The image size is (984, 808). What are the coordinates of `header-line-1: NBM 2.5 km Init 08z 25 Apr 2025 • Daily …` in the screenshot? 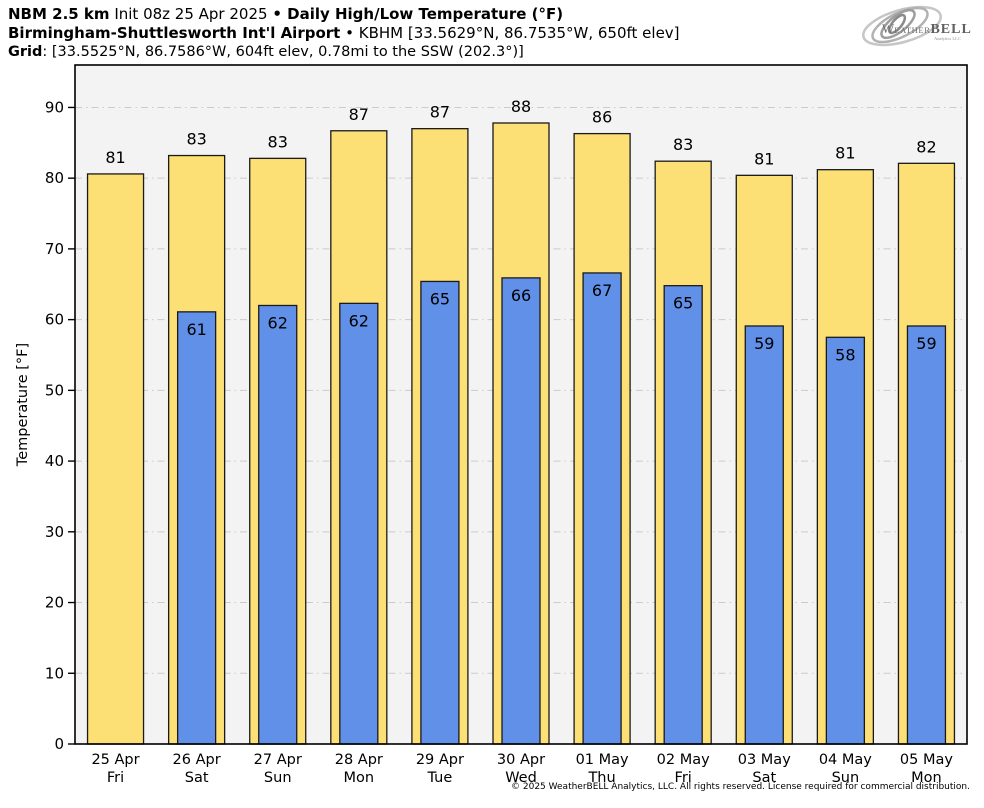 It's located at (344, 14).